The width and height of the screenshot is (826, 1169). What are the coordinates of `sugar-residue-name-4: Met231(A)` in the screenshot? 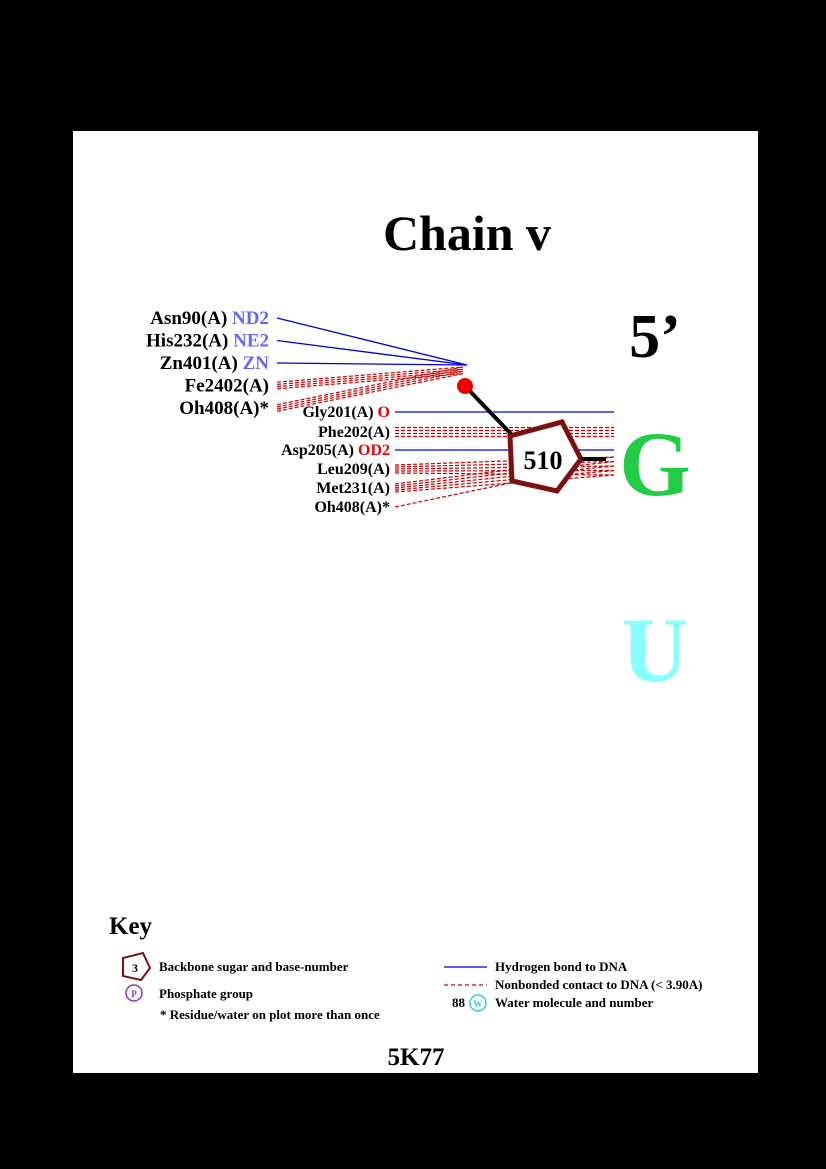 It's located at (353, 488).